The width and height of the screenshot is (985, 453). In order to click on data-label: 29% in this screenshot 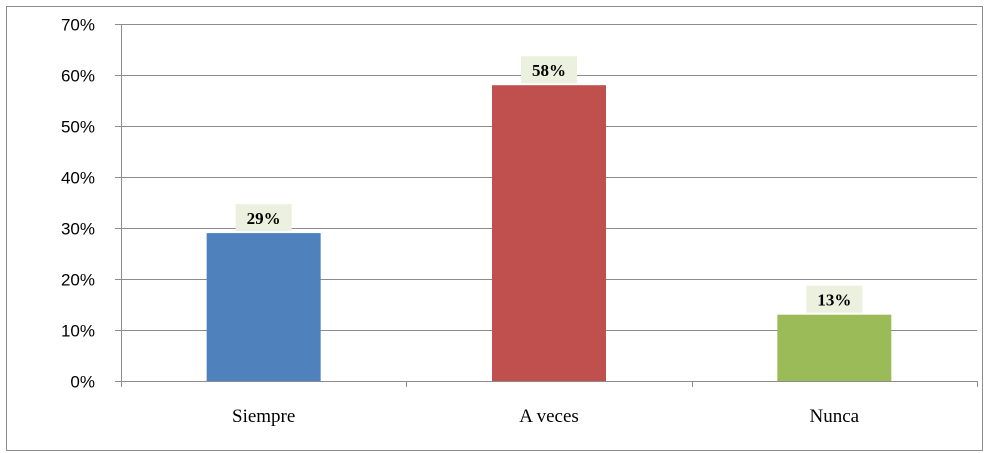, I will do `click(264, 218)`.